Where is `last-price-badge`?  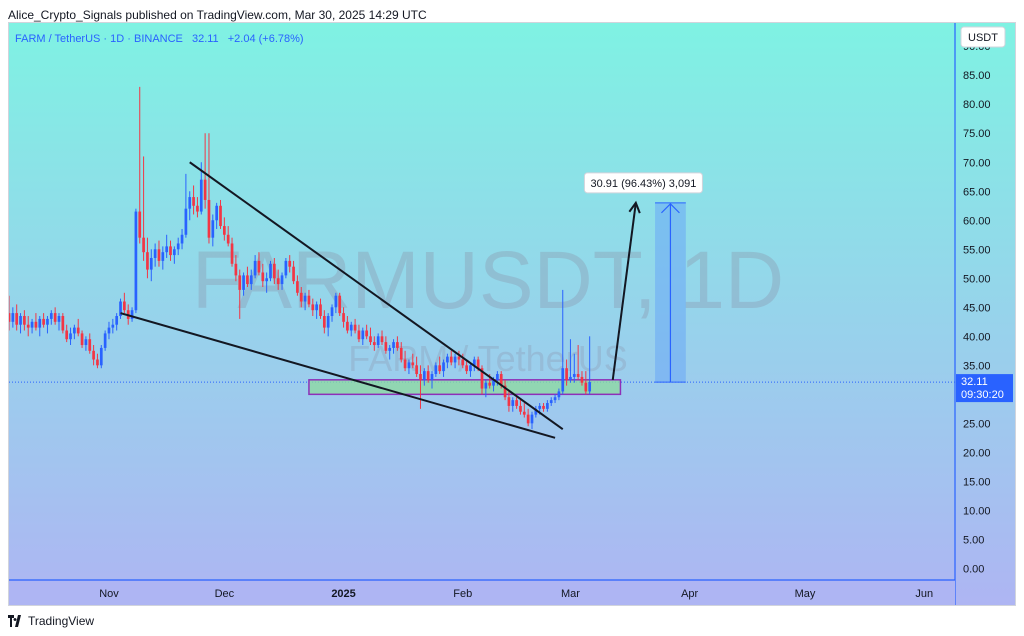 last-price-badge is located at coordinates (984, 388).